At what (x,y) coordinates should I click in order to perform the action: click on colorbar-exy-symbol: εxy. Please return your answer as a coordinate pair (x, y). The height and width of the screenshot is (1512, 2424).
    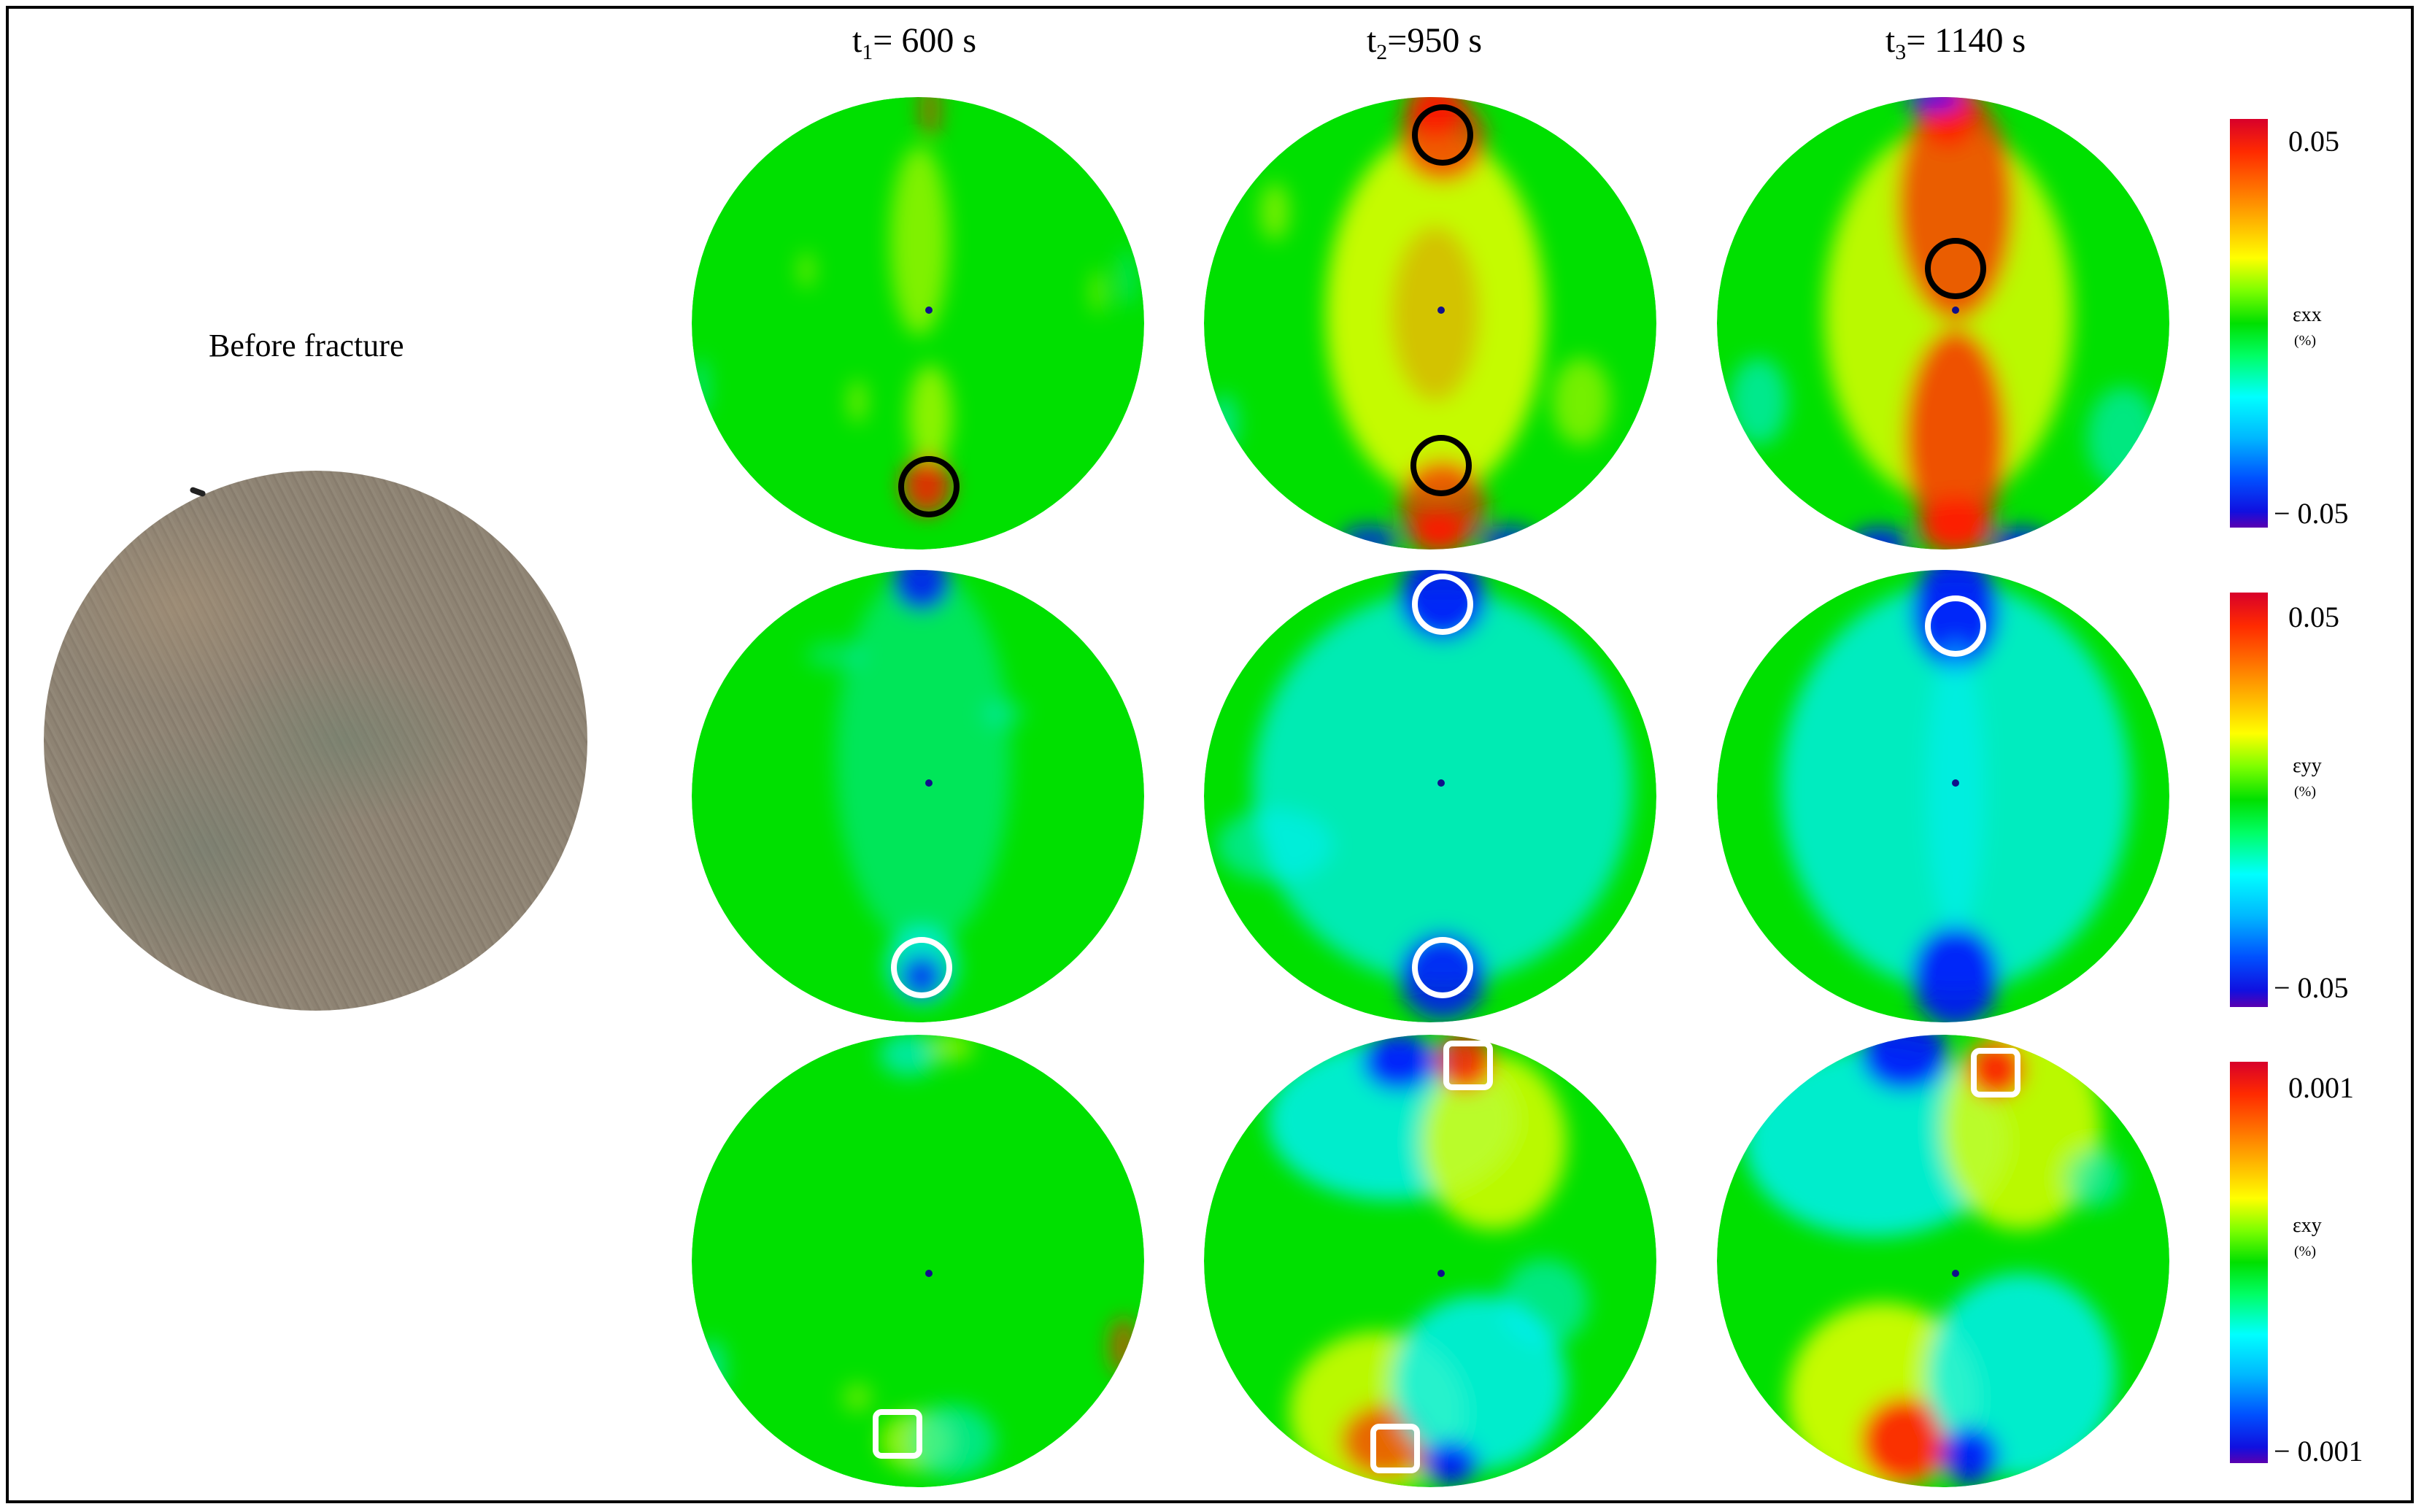
    Looking at the image, I should click on (2307, 1225).